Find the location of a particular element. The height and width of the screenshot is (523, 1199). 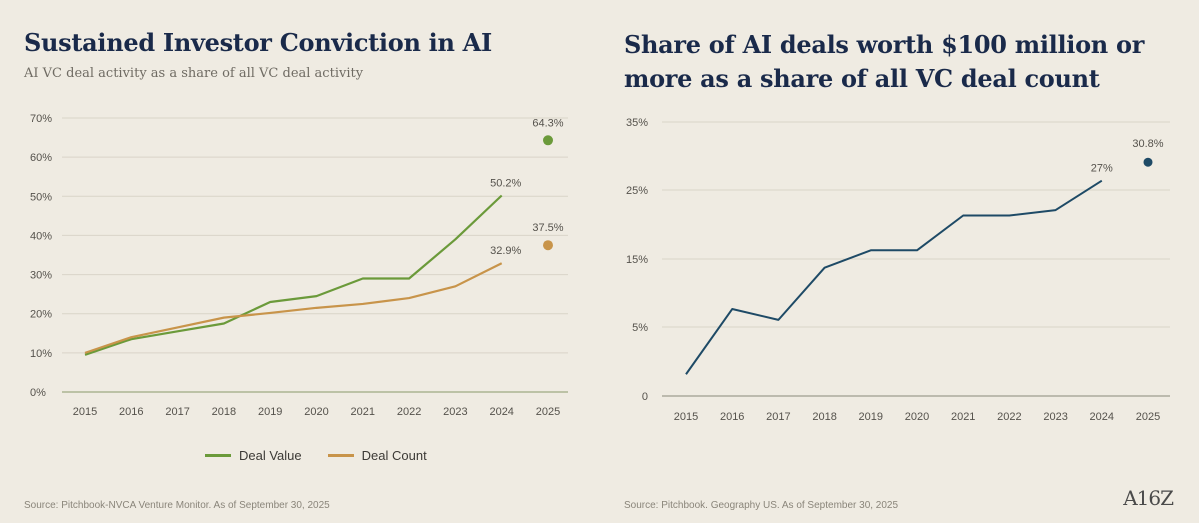

y-tick-label: 40% is located at coordinates (41, 236).